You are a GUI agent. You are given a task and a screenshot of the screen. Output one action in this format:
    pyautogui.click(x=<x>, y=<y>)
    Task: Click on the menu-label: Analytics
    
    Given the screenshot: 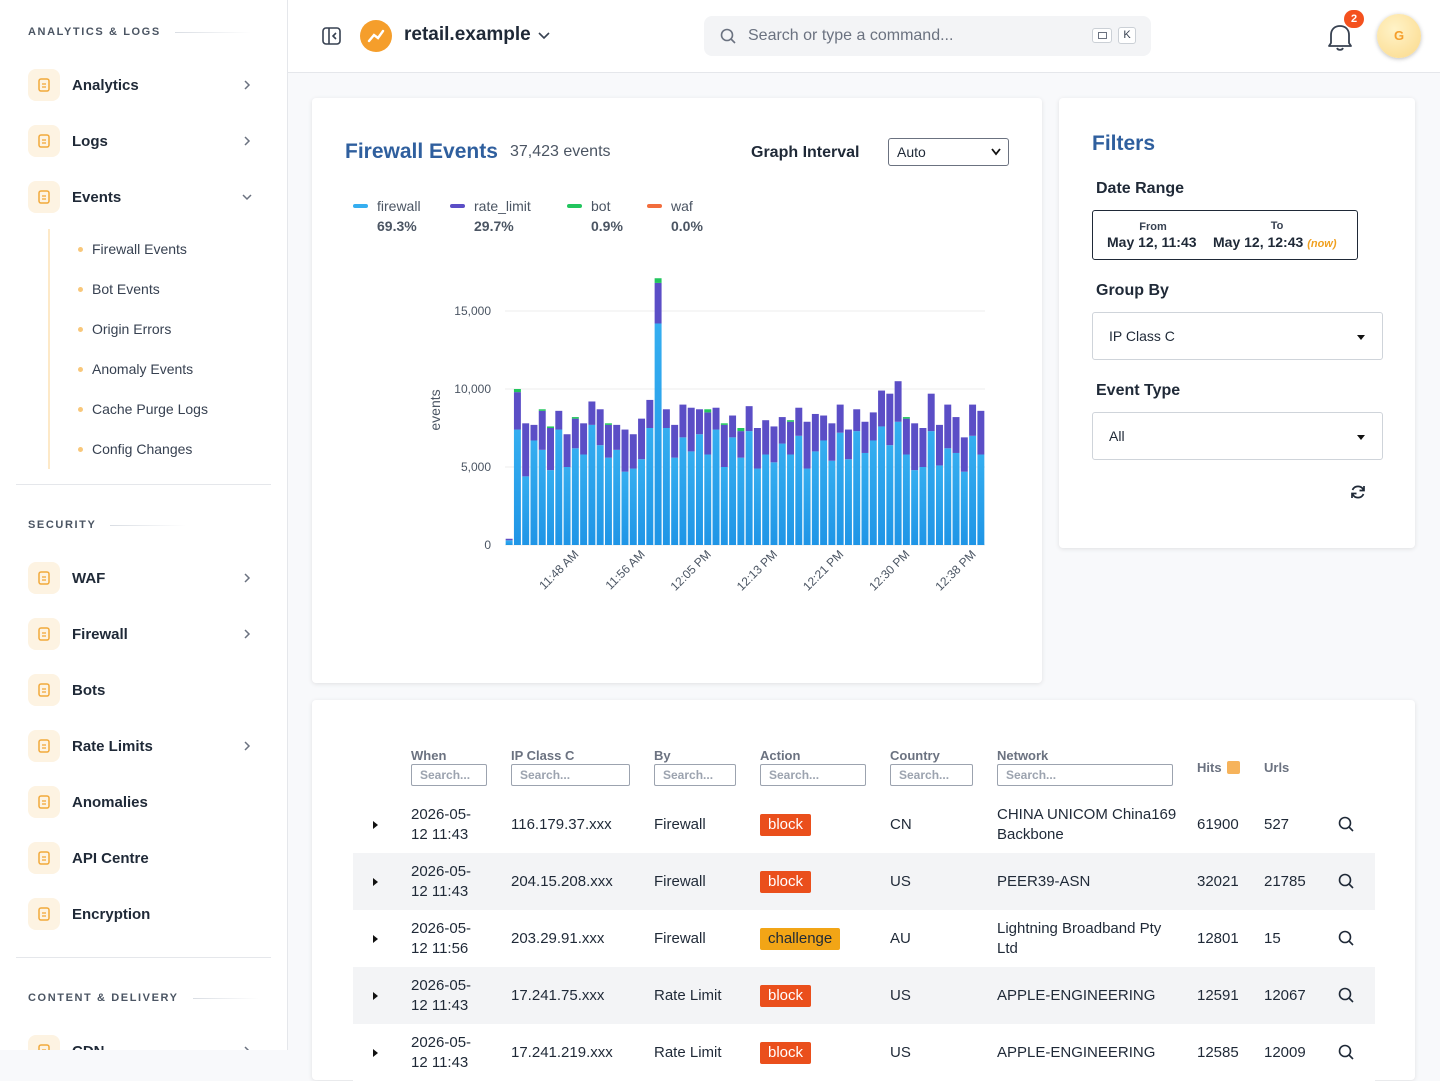 What is the action you would take?
    pyautogui.click(x=105, y=85)
    